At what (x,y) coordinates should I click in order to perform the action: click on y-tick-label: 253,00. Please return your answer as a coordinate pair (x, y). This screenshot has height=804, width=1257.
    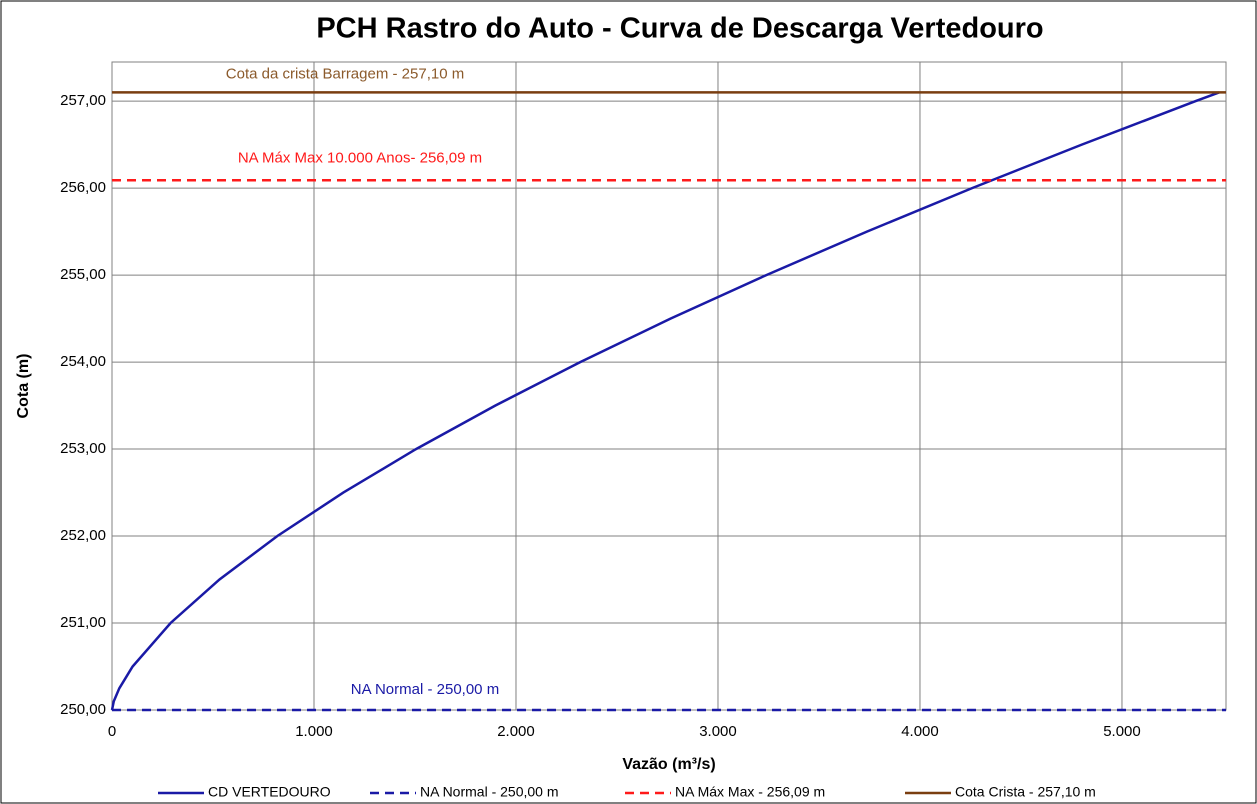
    Looking at the image, I should click on (83, 448).